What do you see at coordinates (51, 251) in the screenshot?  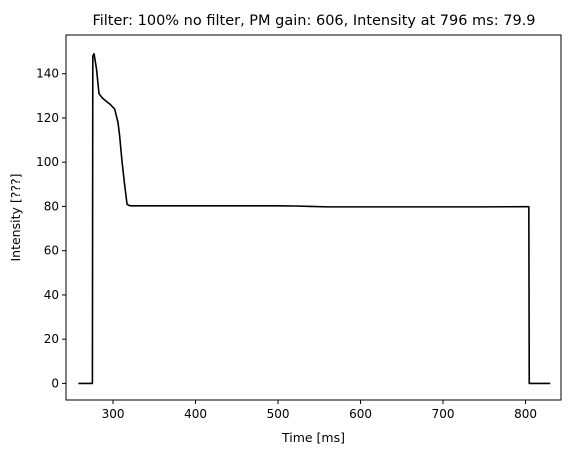 I see `y-tick-label: 60` at bounding box center [51, 251].